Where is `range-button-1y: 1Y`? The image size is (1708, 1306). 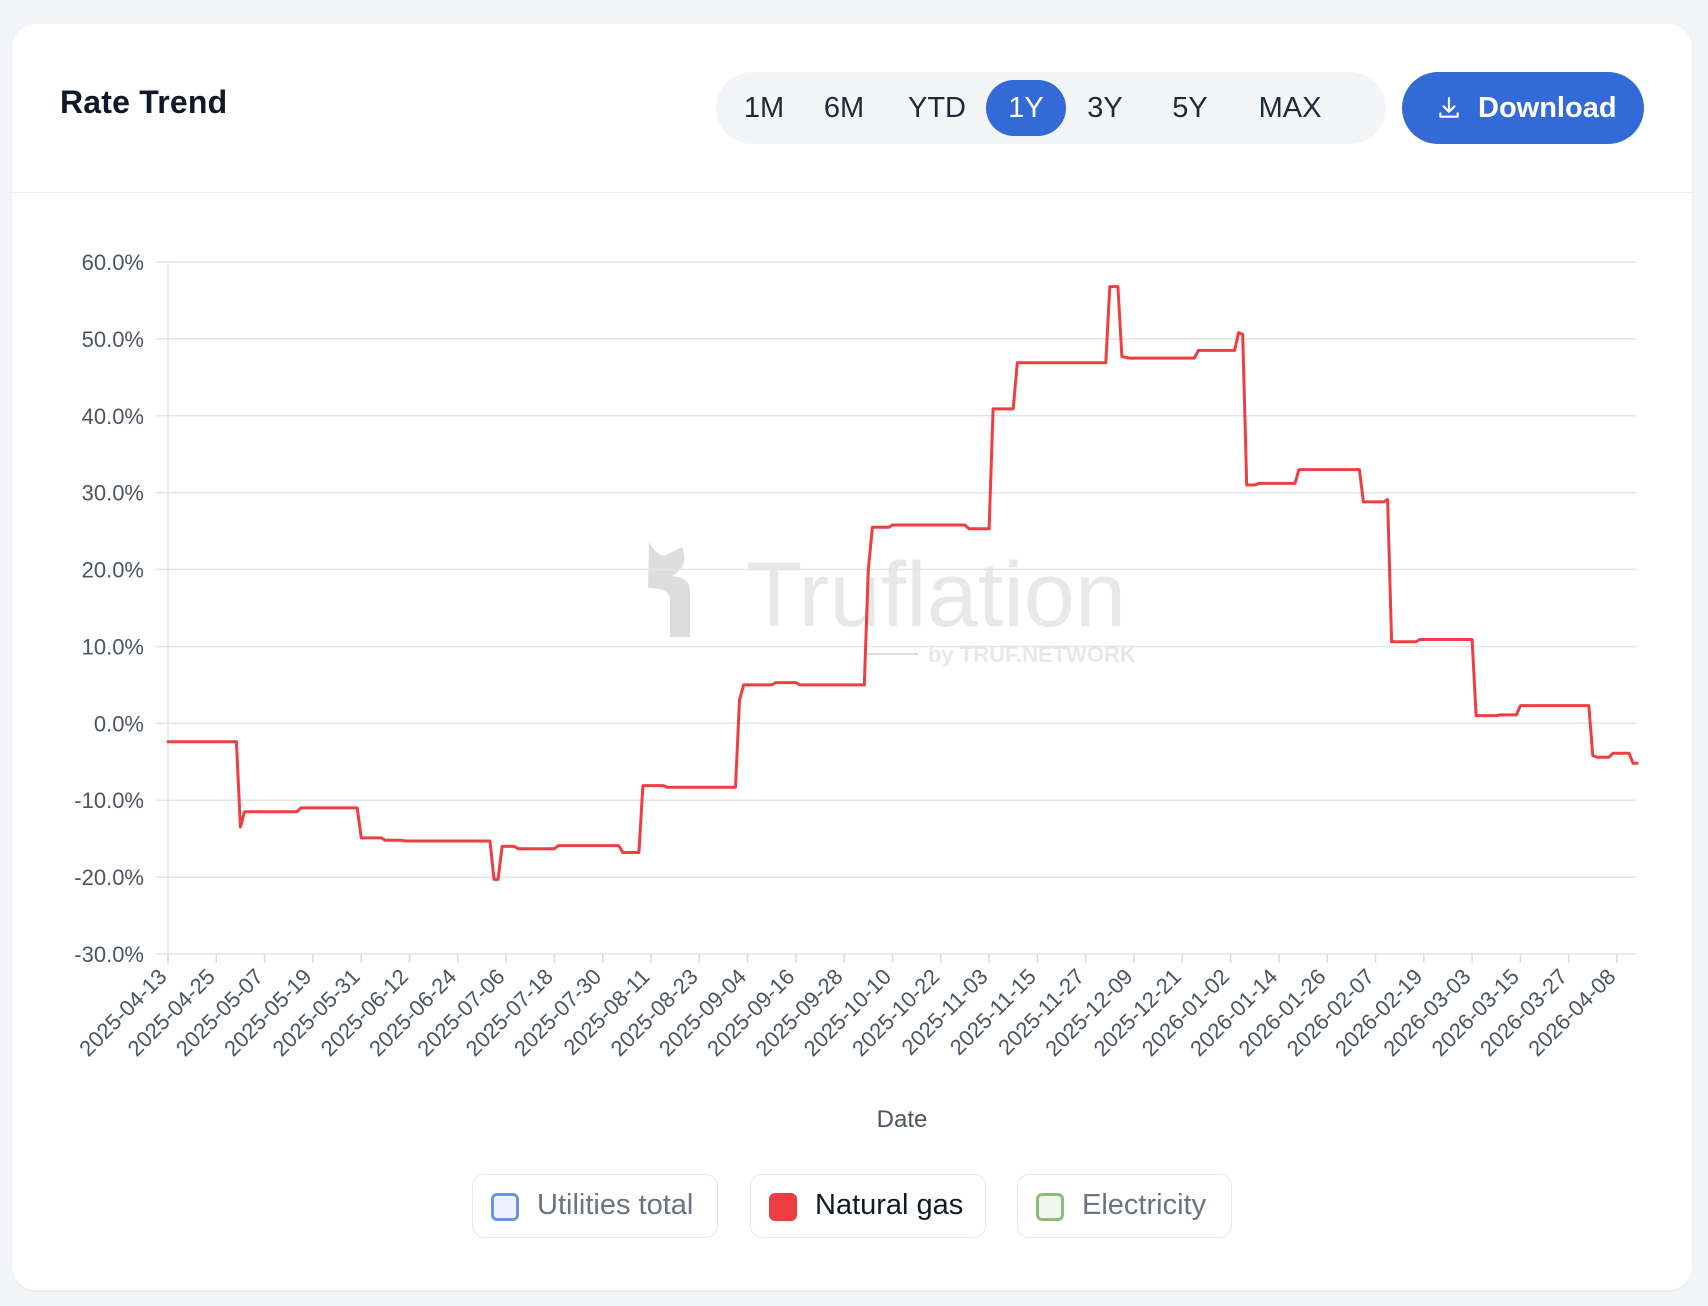 range-button-1y: 1Y is located at coordinates (1026, 108).